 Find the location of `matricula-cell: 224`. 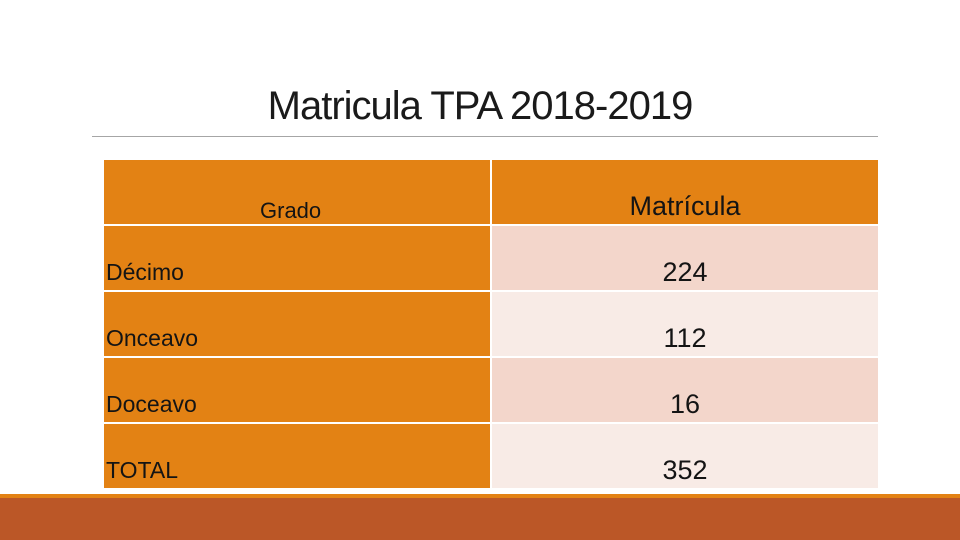

matricula-cell: 224 is located at coordinates (685, 258).